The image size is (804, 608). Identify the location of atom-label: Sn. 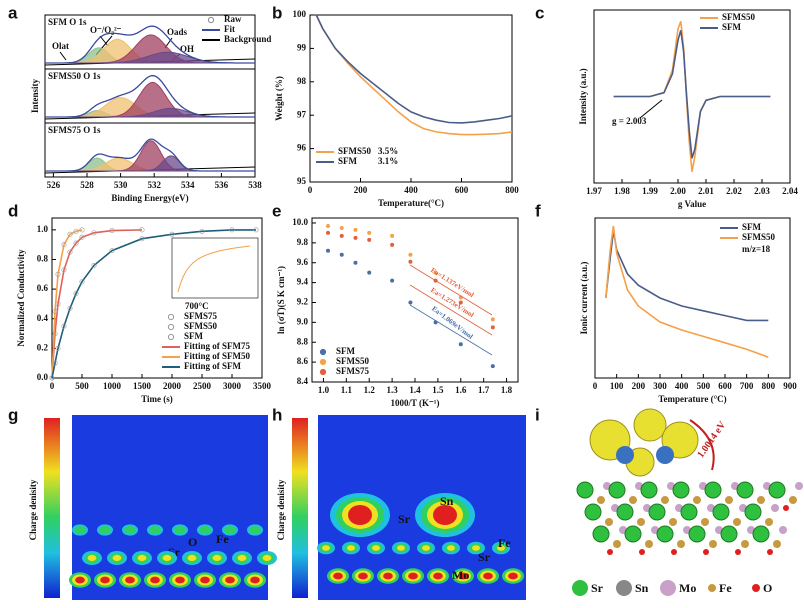
(447, 501).